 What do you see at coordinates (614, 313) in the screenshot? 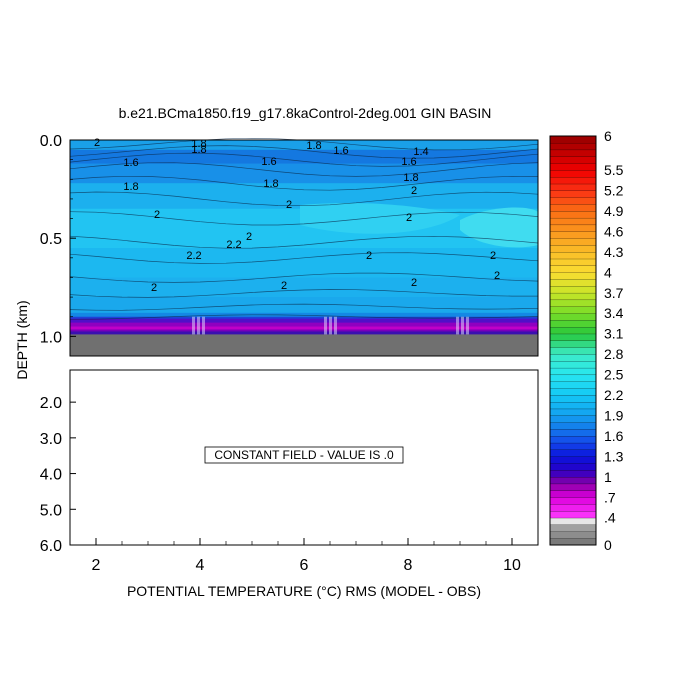
I see `colorbar-label: 3.4` at bounding box center [614, 313].